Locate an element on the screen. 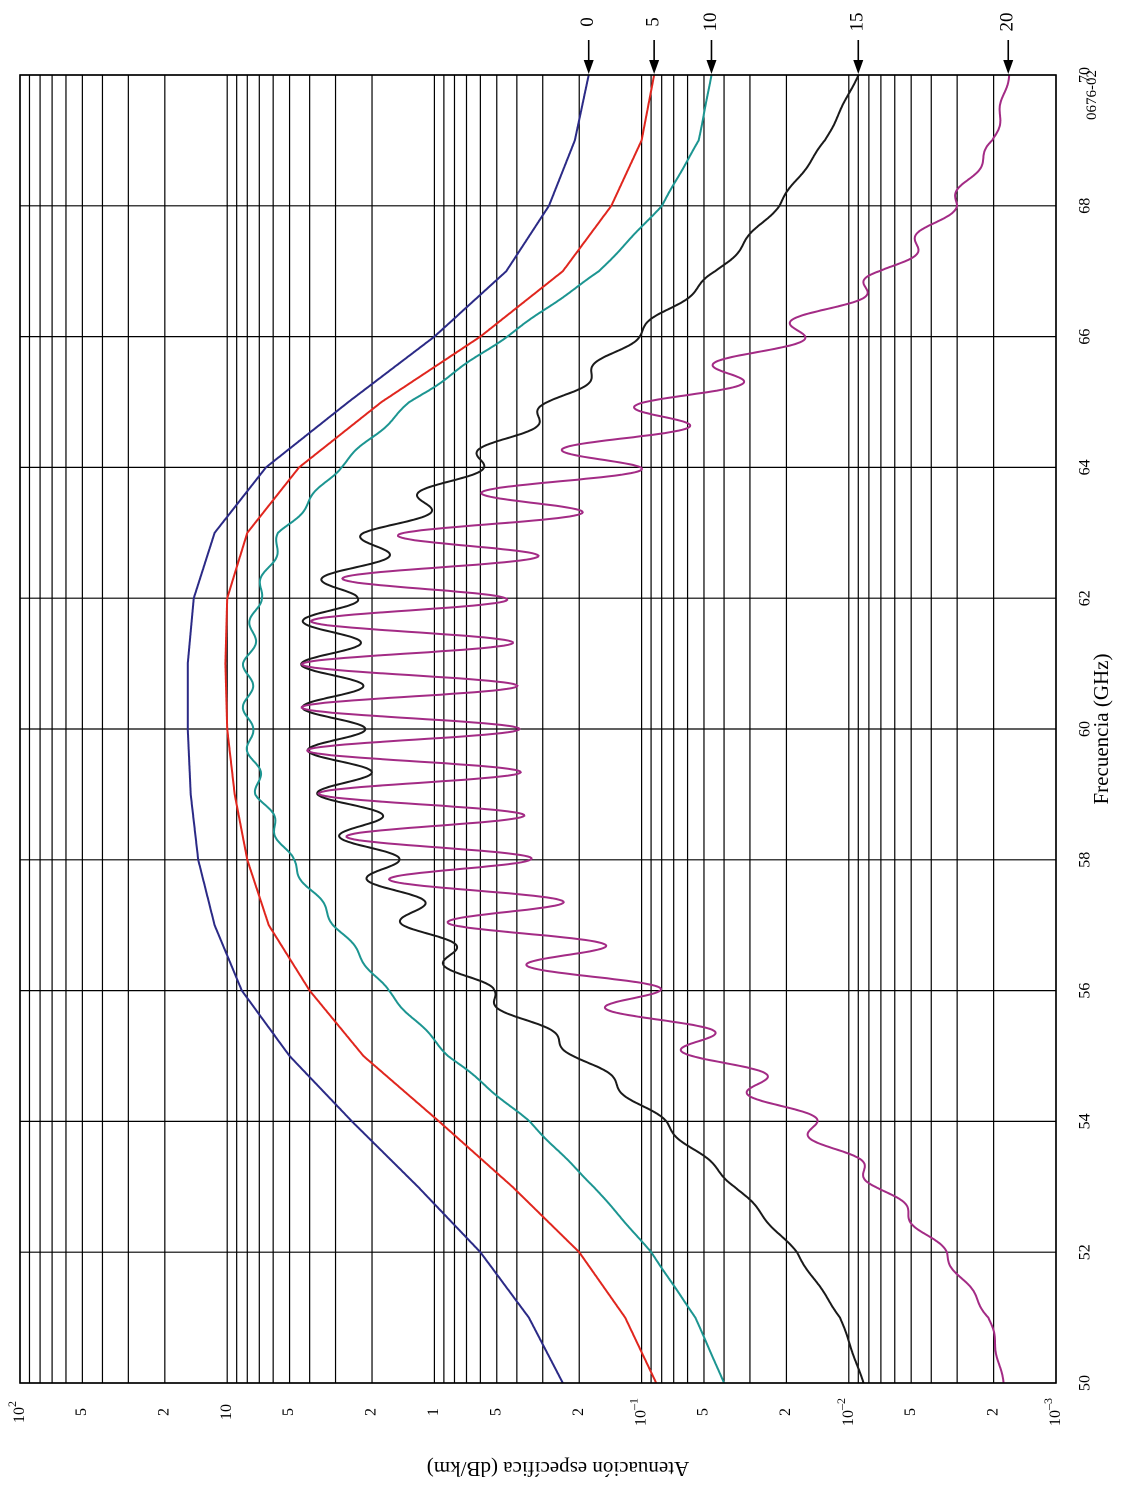  y-tick-label: 10 is located at coordinates (226, 1412).